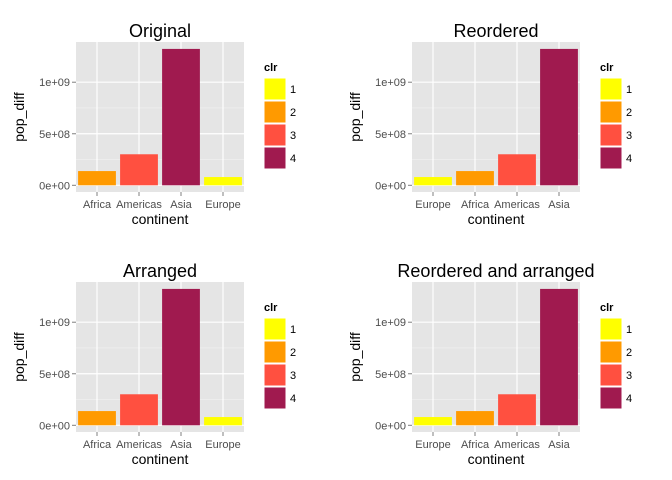 The width and height of the screenshot is (672, 480). What do you see at coordinates (495, 271) in the screenshot?
I see `chart-title: Reordered and arranged` at bounding box center [495, 271].